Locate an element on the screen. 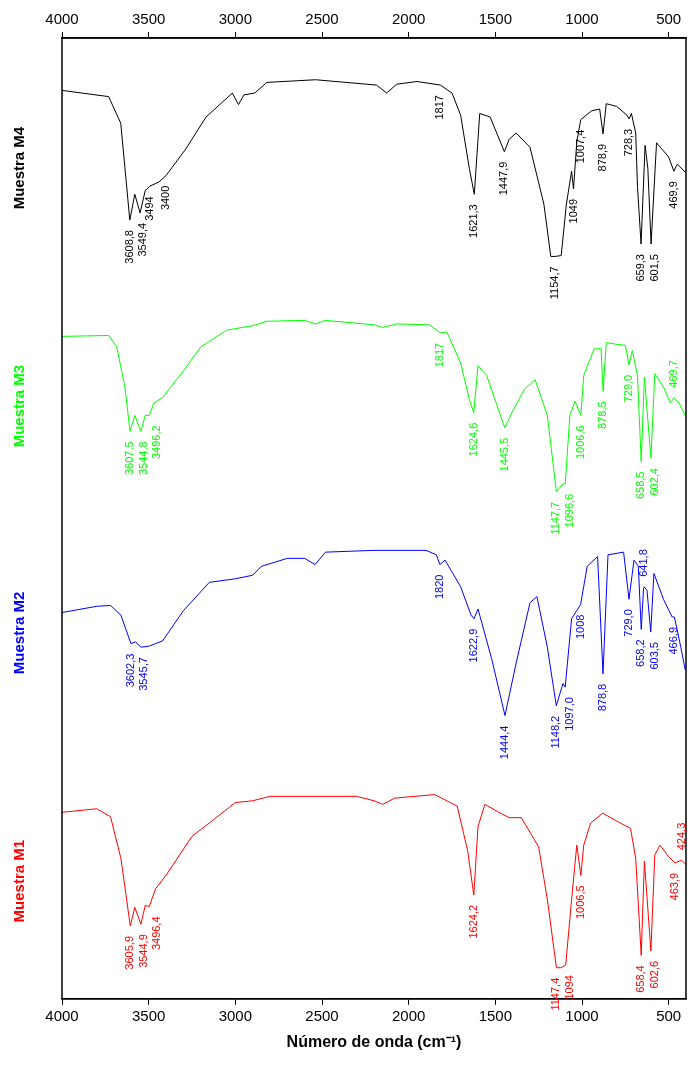 Image resolution: width=698 pixels, height=1066 pixels. x-tick-label: 500 is located at coordinates (669, 1015).